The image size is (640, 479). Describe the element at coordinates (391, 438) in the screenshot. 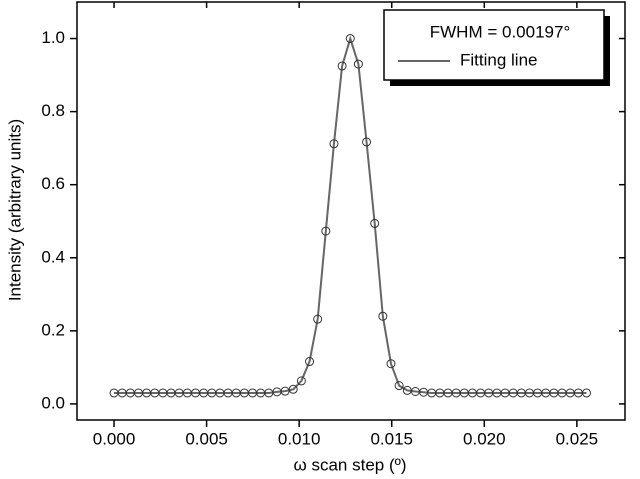

I see `x-tick-label: 0.015` at that location.